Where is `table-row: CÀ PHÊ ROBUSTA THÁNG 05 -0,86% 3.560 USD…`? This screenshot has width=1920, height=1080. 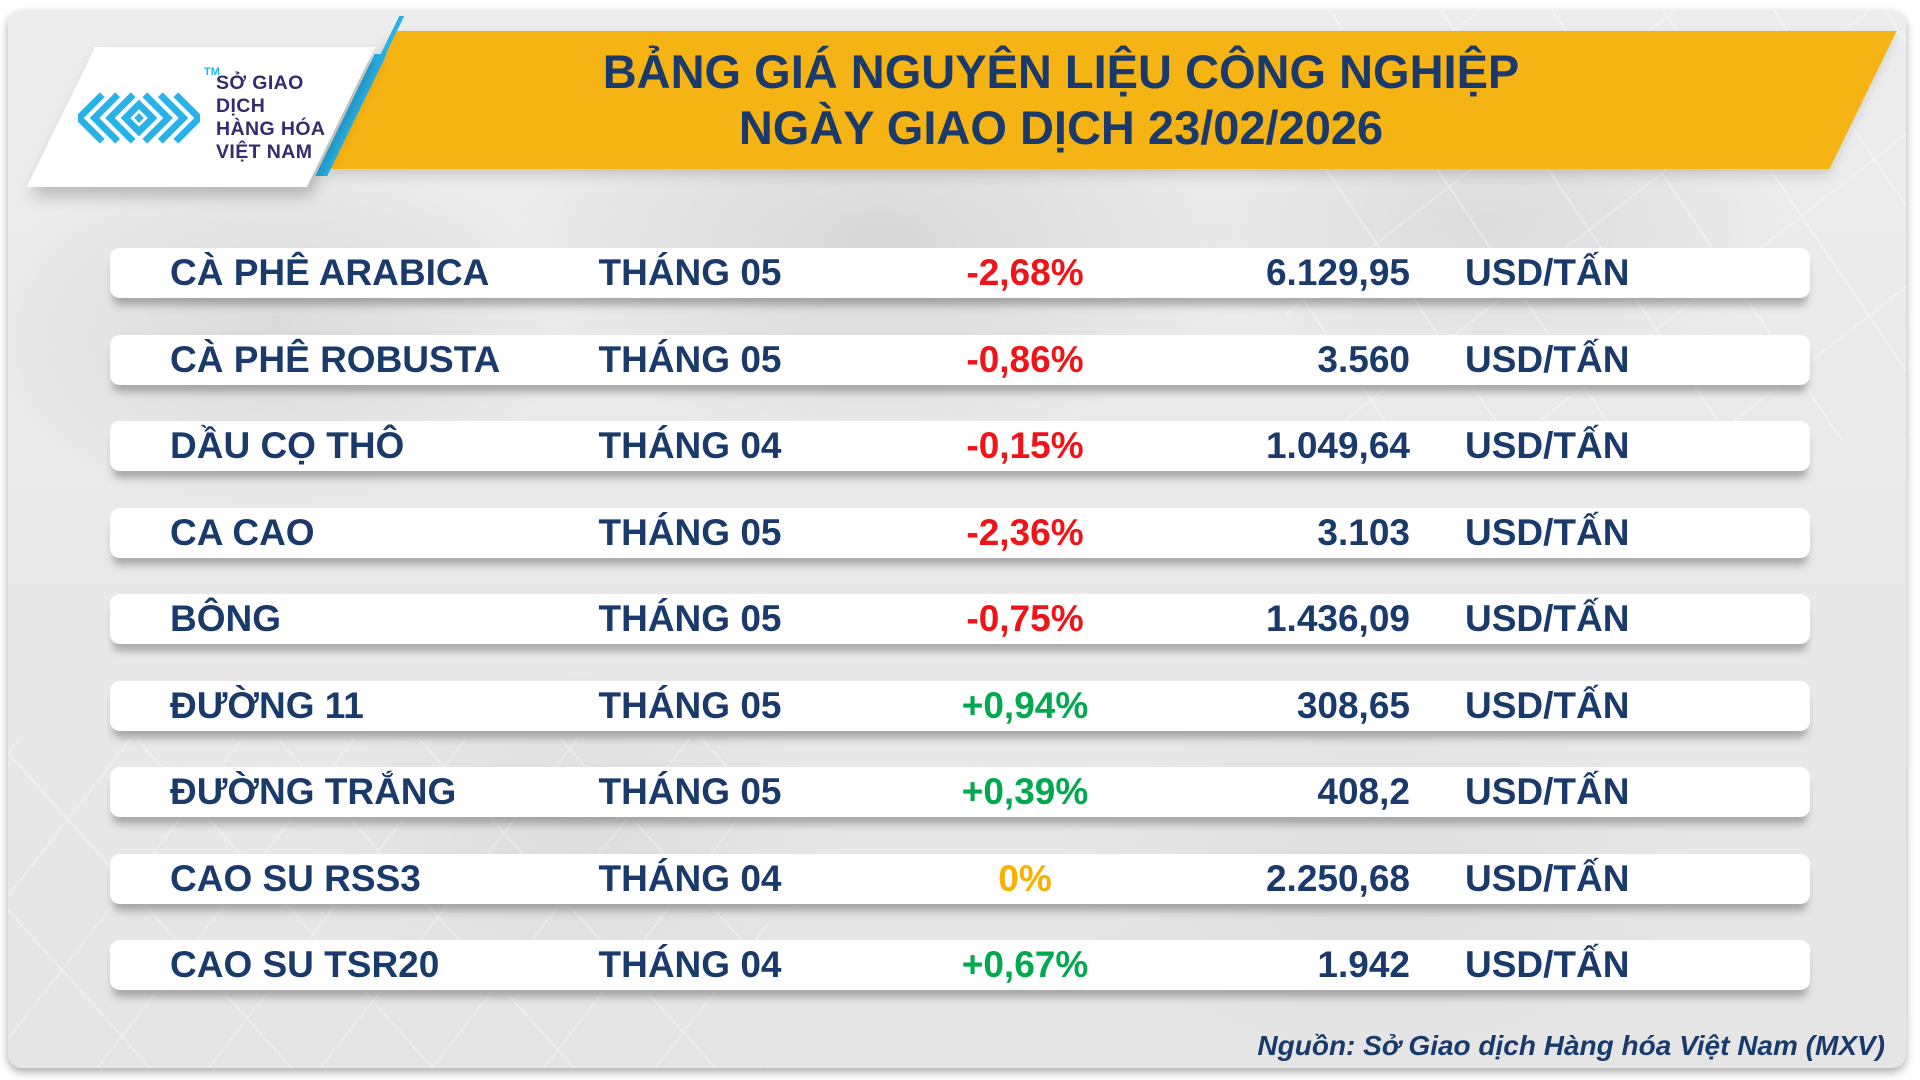
table-row: CÀ PHÊ ROBUSTA THÁNG 05 -0,86% 3.560 USD… is located at coordinates (960, 359).